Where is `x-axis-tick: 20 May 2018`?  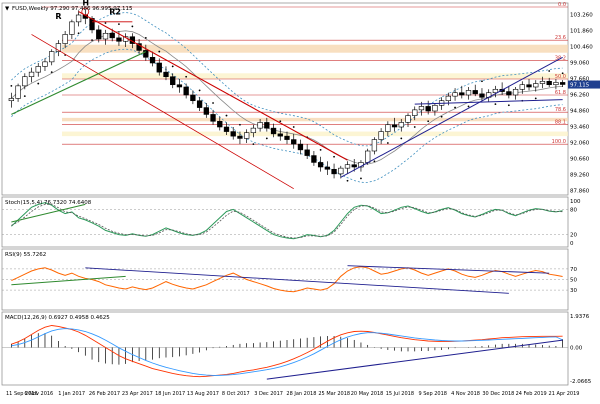
x-axis-tick: 20 May 2018 is located at coordinates (367, 394).